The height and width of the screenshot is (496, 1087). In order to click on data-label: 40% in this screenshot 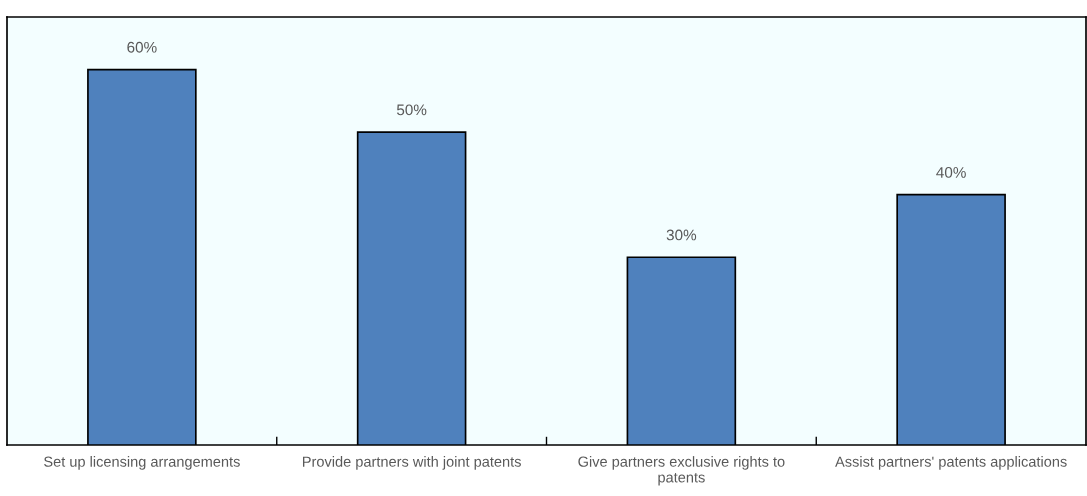, I will do `click(951, 172)`.